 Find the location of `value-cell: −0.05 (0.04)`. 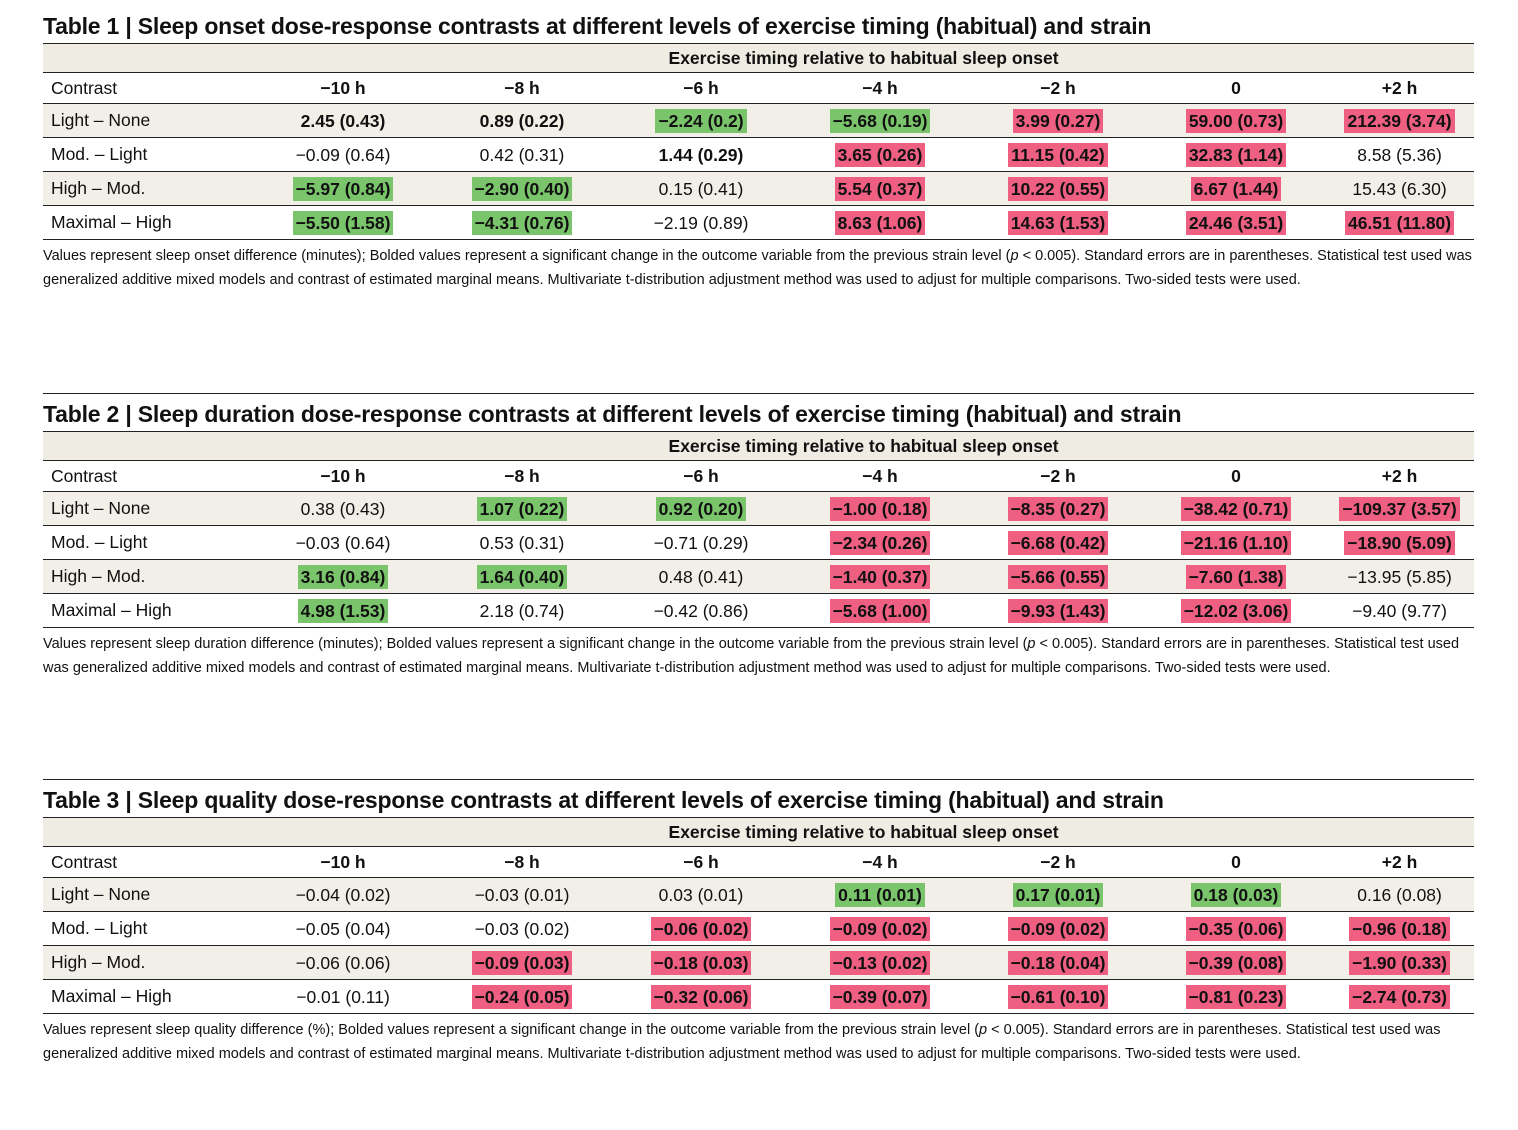

value-cell: −0.05 (0.04) is located at coordinates (343, 928).